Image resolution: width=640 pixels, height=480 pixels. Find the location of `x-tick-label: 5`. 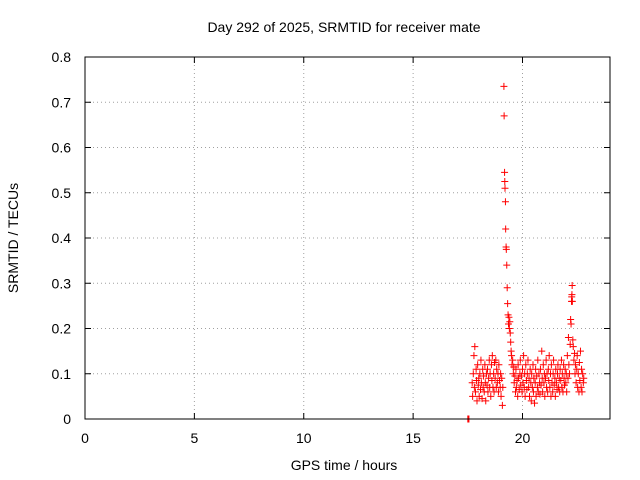

x-tick-label: 5 is located at coordinates (194, 438).